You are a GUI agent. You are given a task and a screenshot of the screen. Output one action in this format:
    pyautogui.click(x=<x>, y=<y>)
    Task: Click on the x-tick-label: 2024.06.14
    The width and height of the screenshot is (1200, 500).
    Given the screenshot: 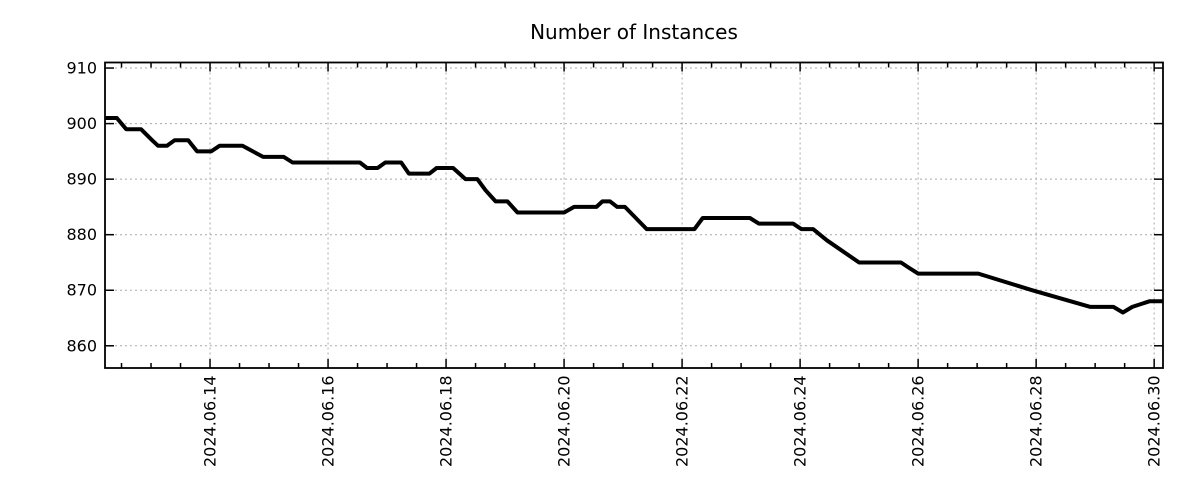 What is the action you would take?
    pyautogui.click(x=210, y=421)
    